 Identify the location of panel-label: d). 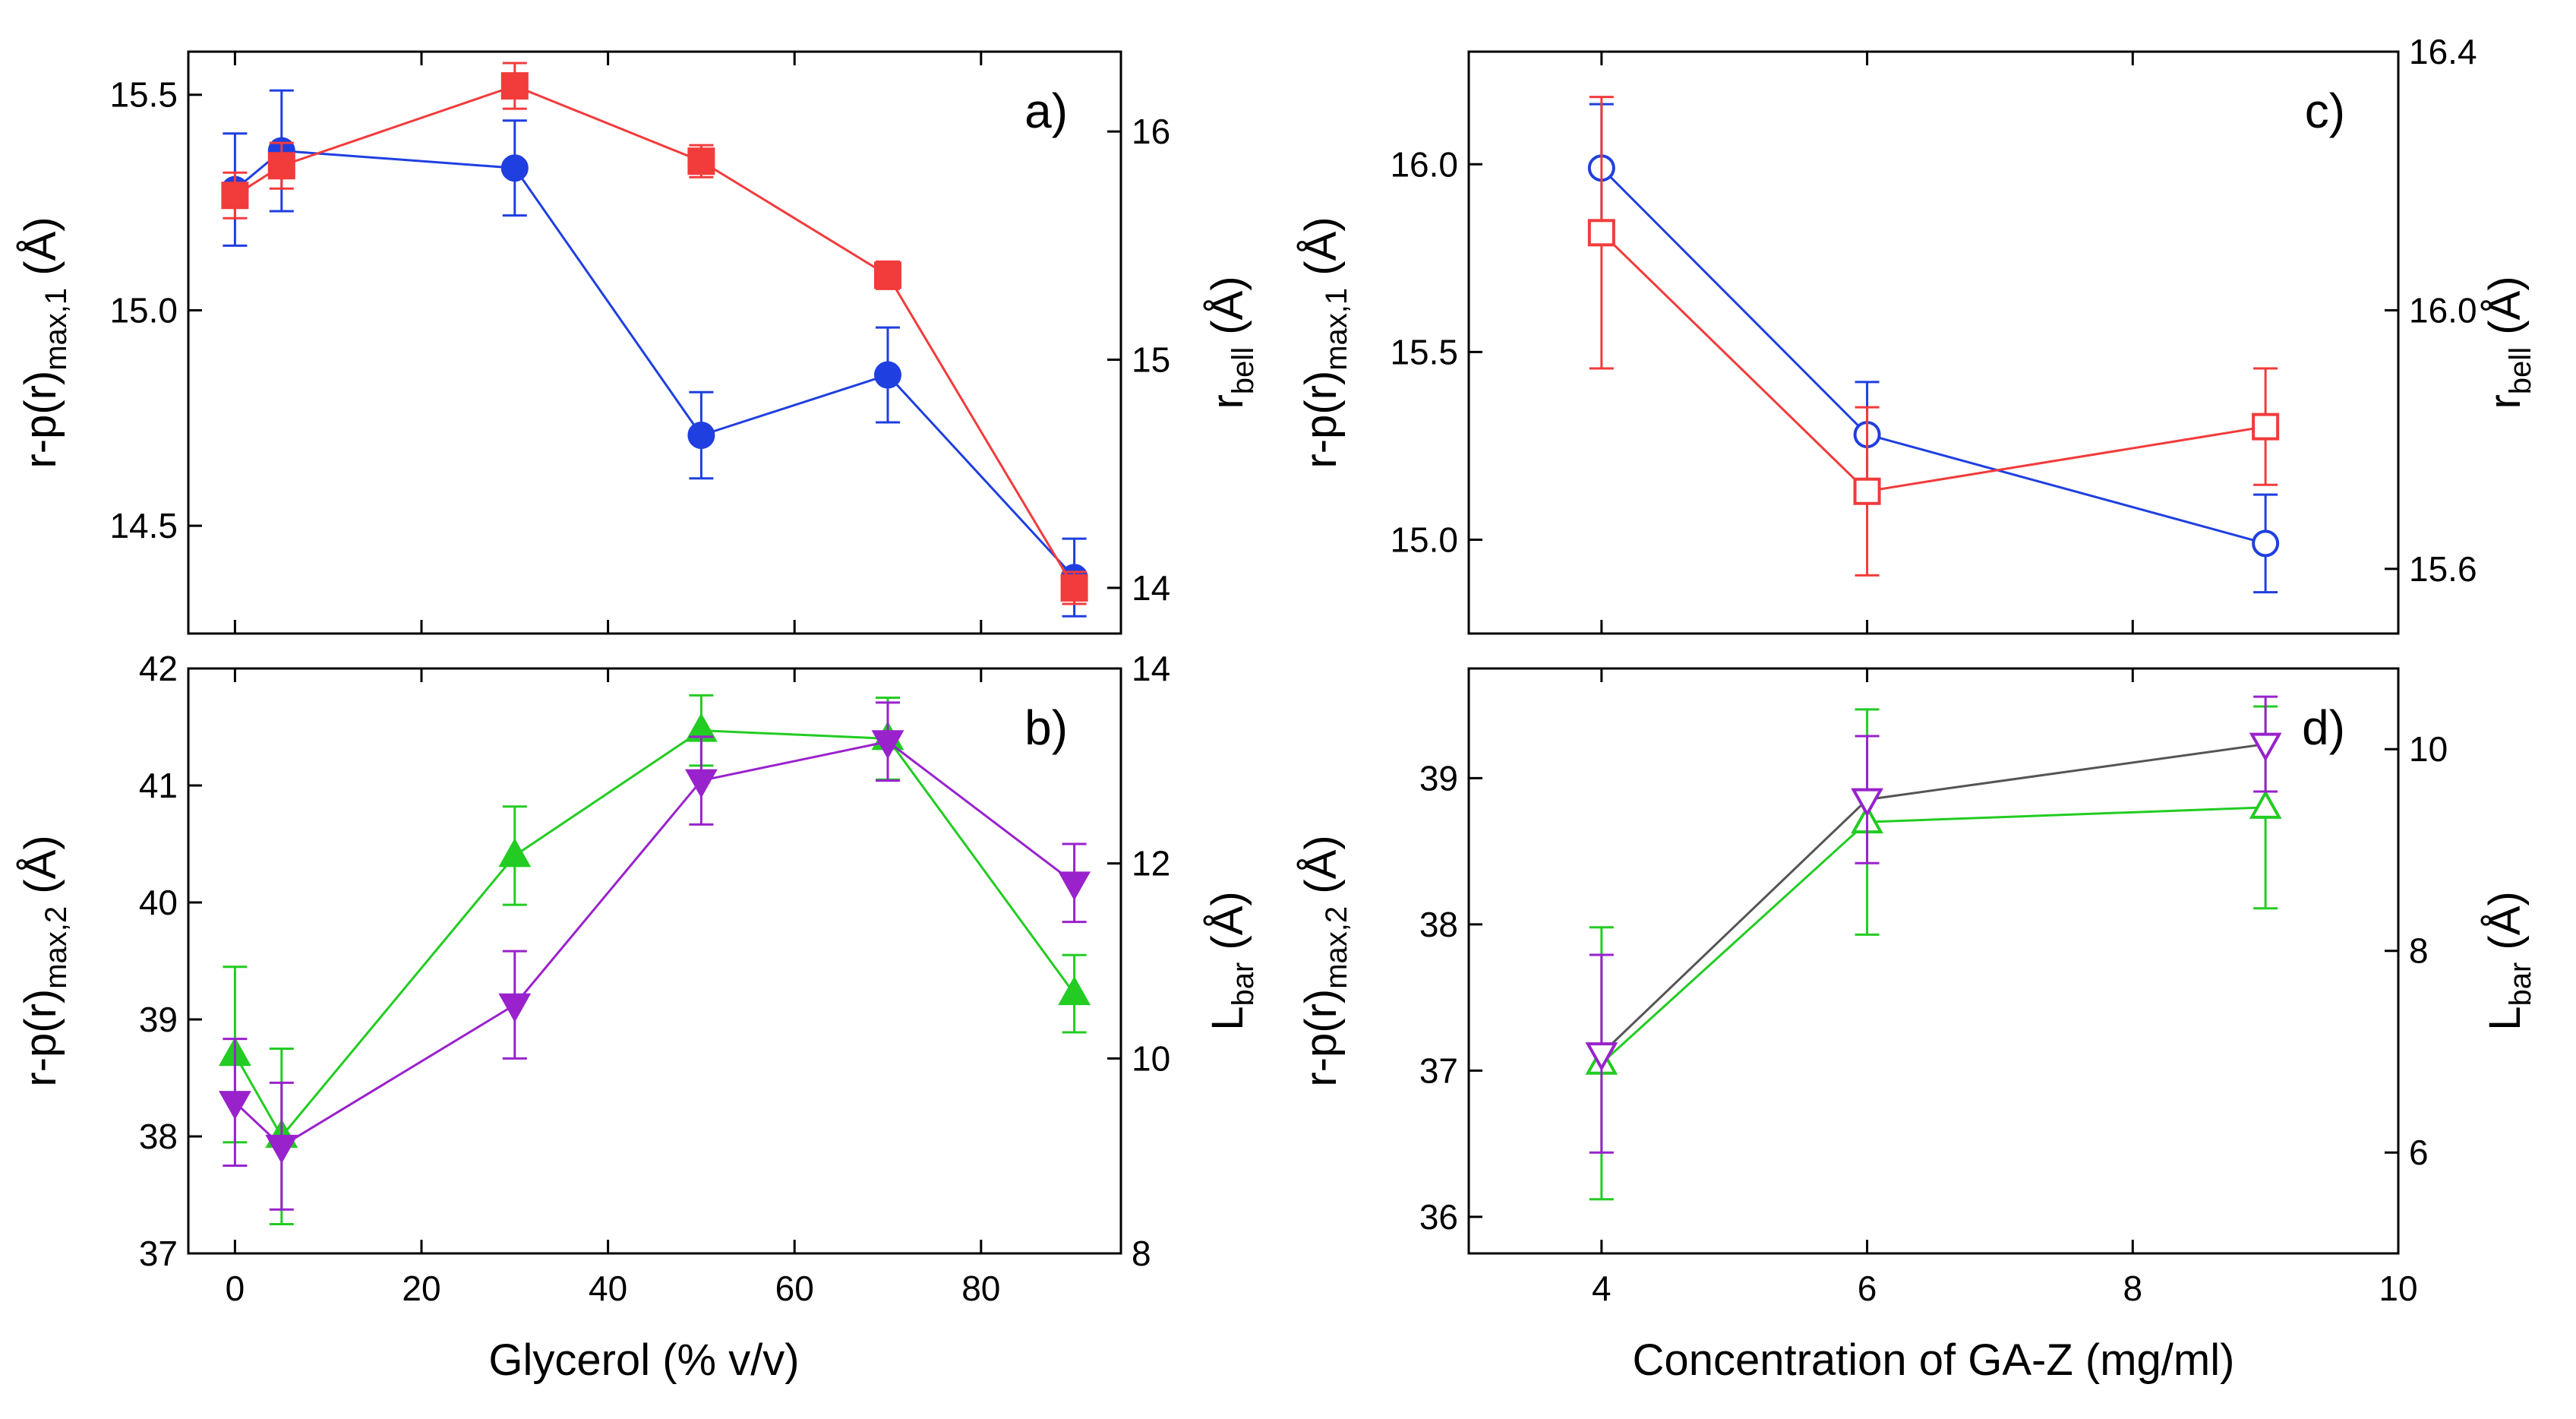
(2323, 727).